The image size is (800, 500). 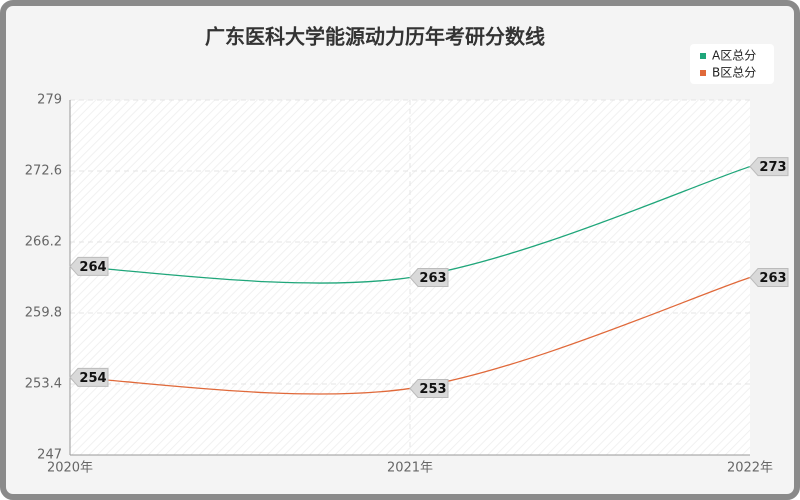 What do you see at coordinates (432, 389) in the screenshot?
I see `data-label: 253` at bounding box center [432, 389].